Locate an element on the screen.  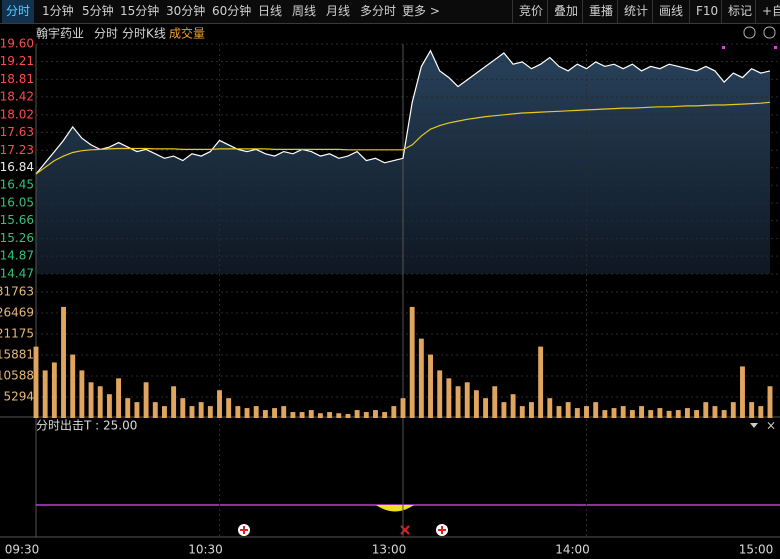
mode-tab: 分时 is located at coordinates (106, 34).